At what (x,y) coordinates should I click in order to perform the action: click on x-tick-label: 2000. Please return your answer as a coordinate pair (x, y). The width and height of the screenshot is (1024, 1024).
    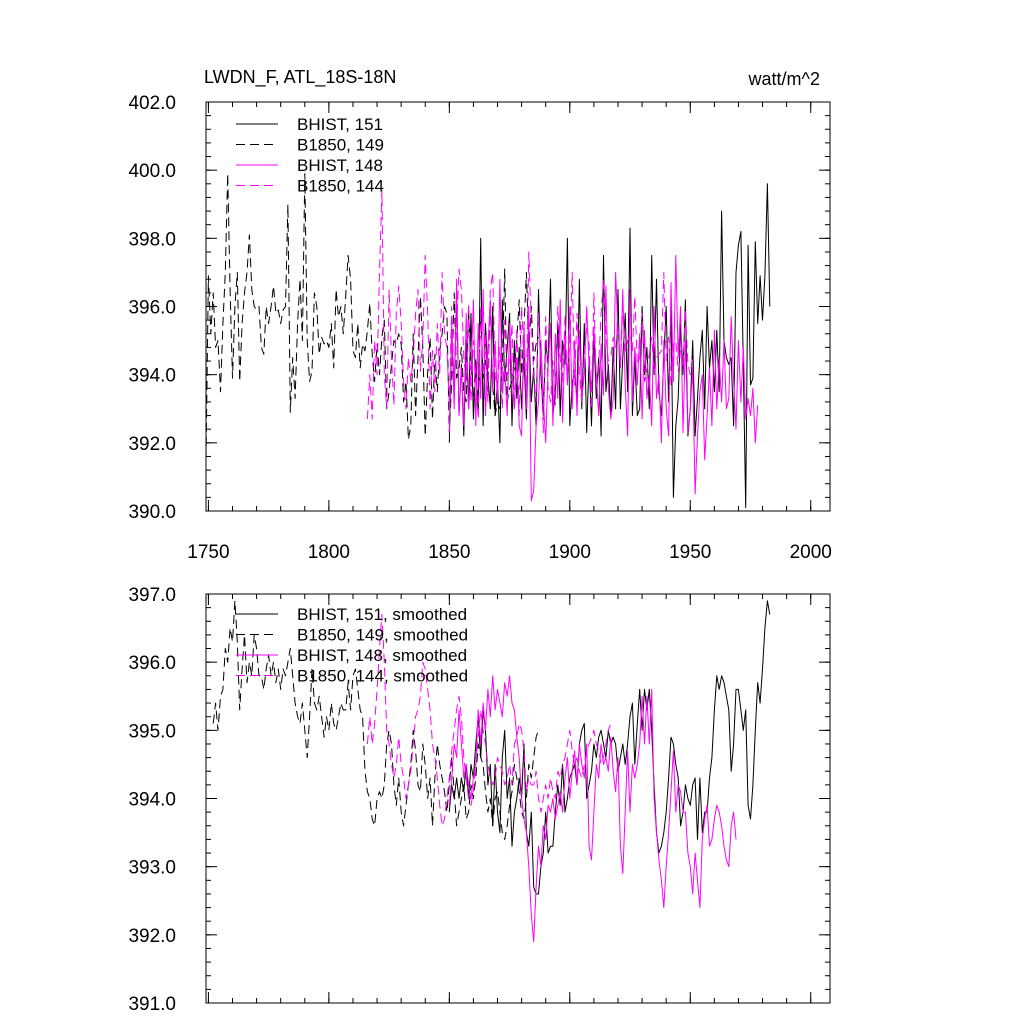
    Looking at the image, I should click on (811, 552).